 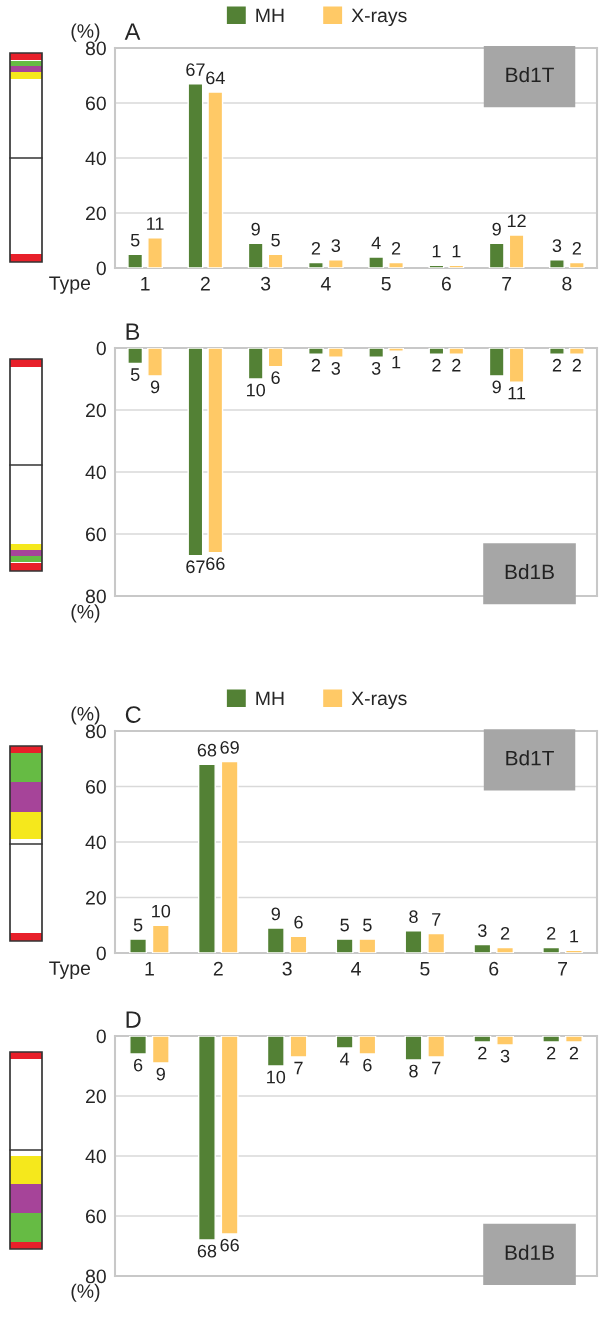 I want to click on data-label: 64, so click(x=215, y=78).